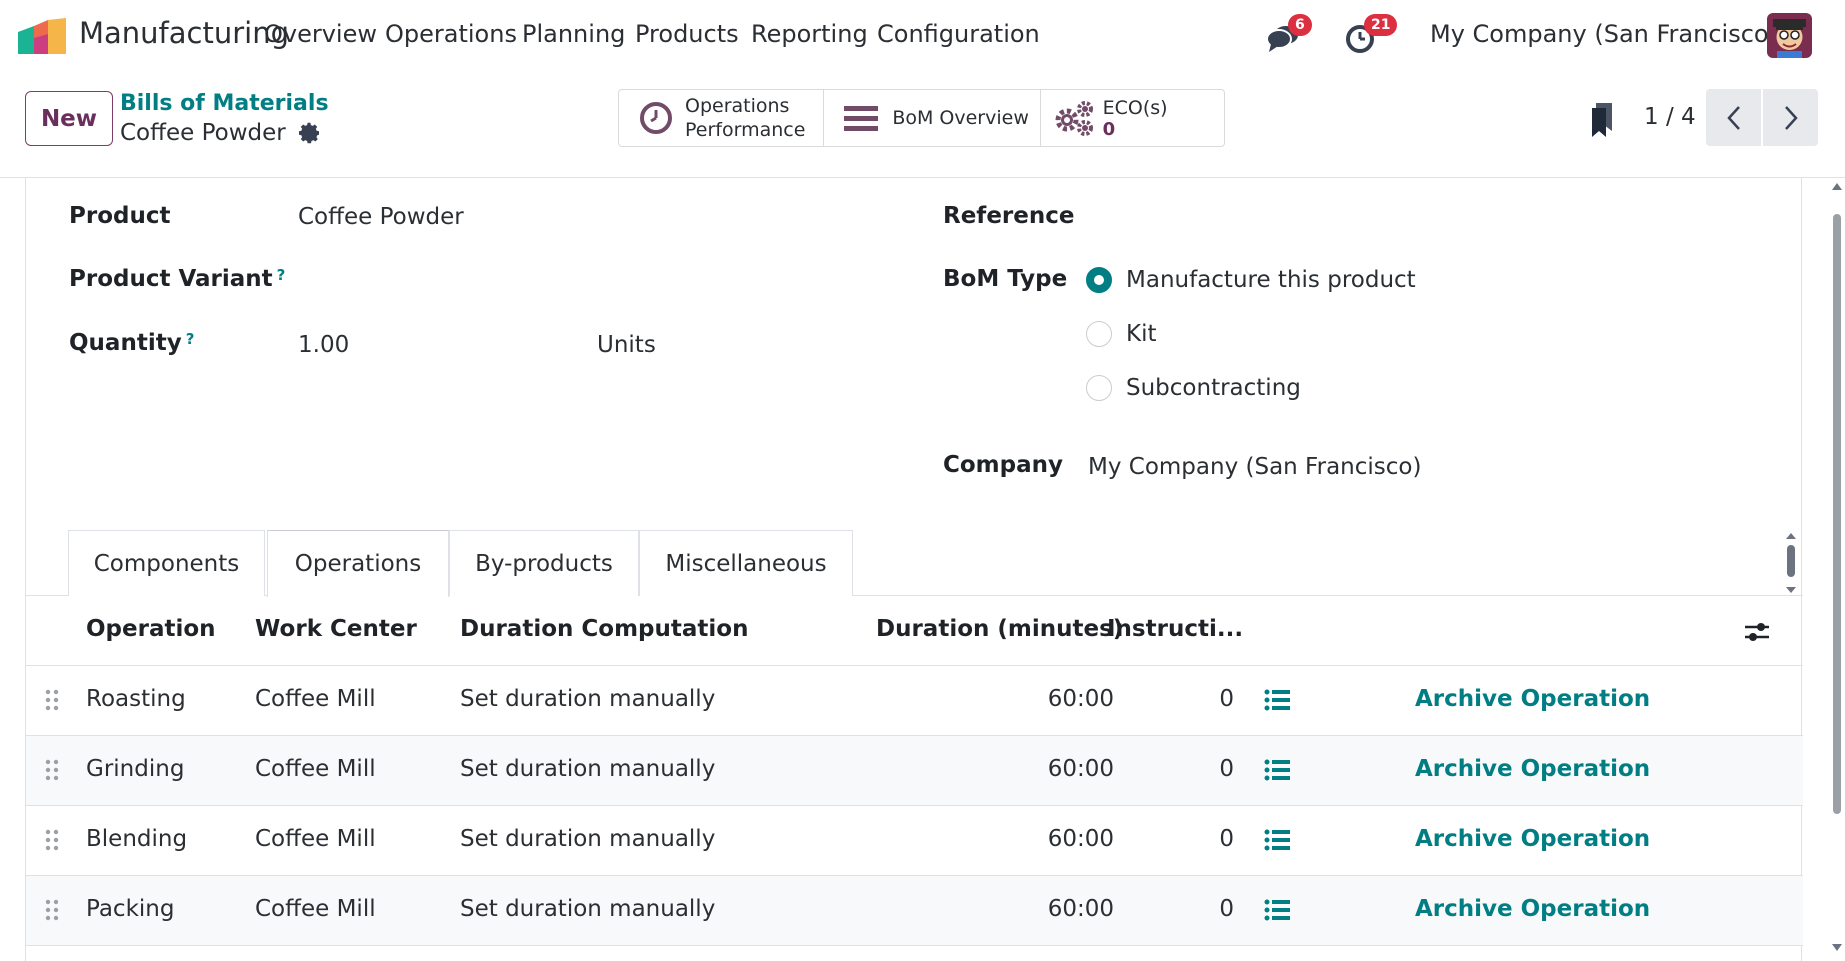 This screenshot has width=1845, height=961. Describe the element at coordinates (574, 34) in the screenshot. I see `menu-planning: Planning` at that location.